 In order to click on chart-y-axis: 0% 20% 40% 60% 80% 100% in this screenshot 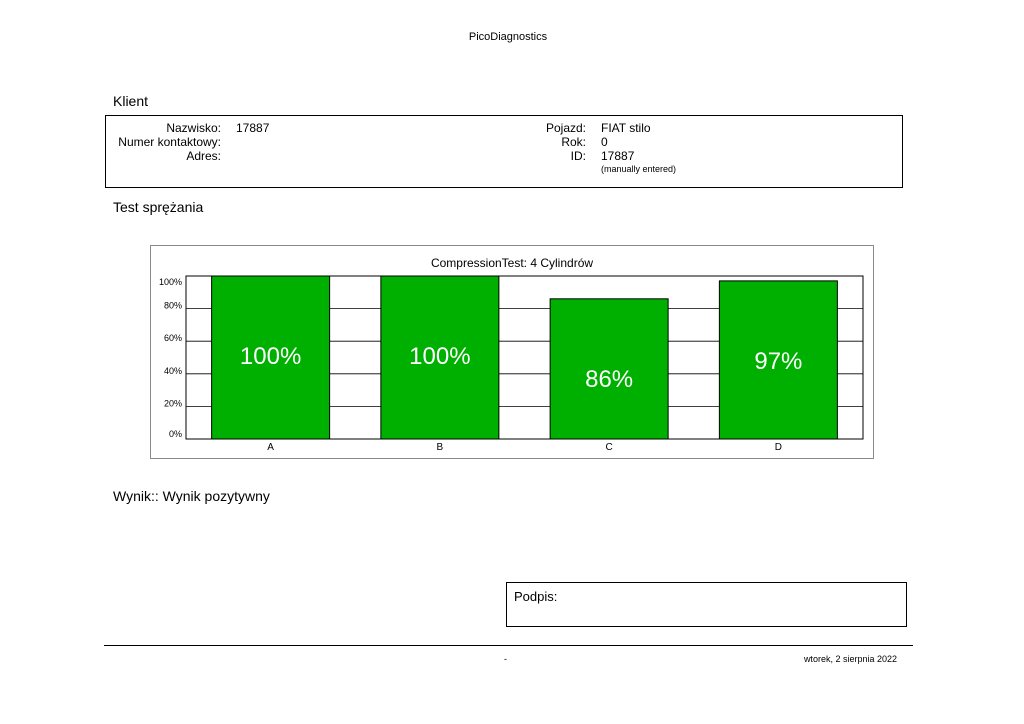, I will do `click(170, 358)`.